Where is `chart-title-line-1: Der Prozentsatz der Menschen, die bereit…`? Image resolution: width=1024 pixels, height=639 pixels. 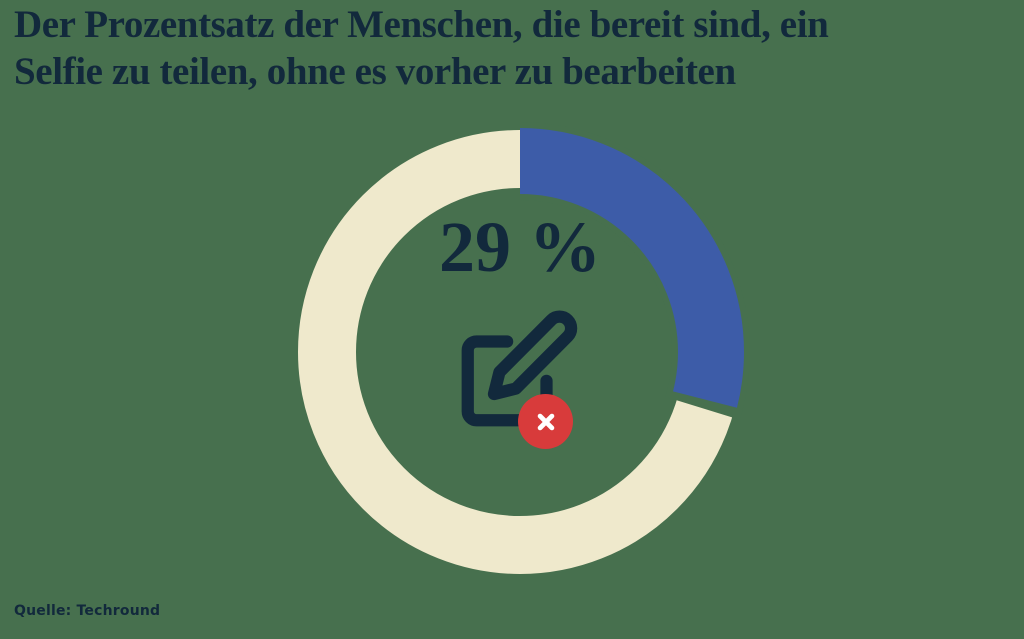
chart-title-line-1: Der Prozentsatz der Menschen, die bereit… is located at coordinates (421, 24).